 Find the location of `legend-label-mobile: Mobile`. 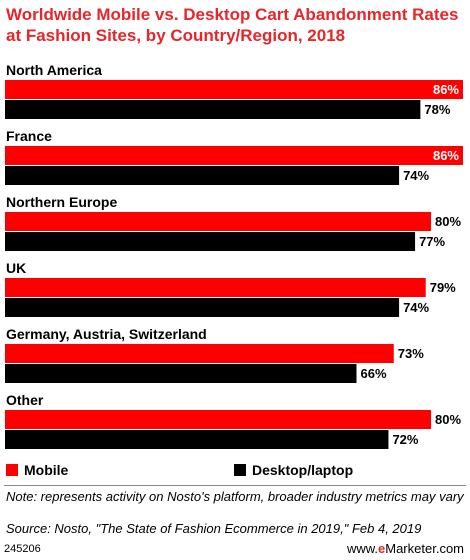

legend-label-mobile: Mobile is located at coordinates (46, 470).